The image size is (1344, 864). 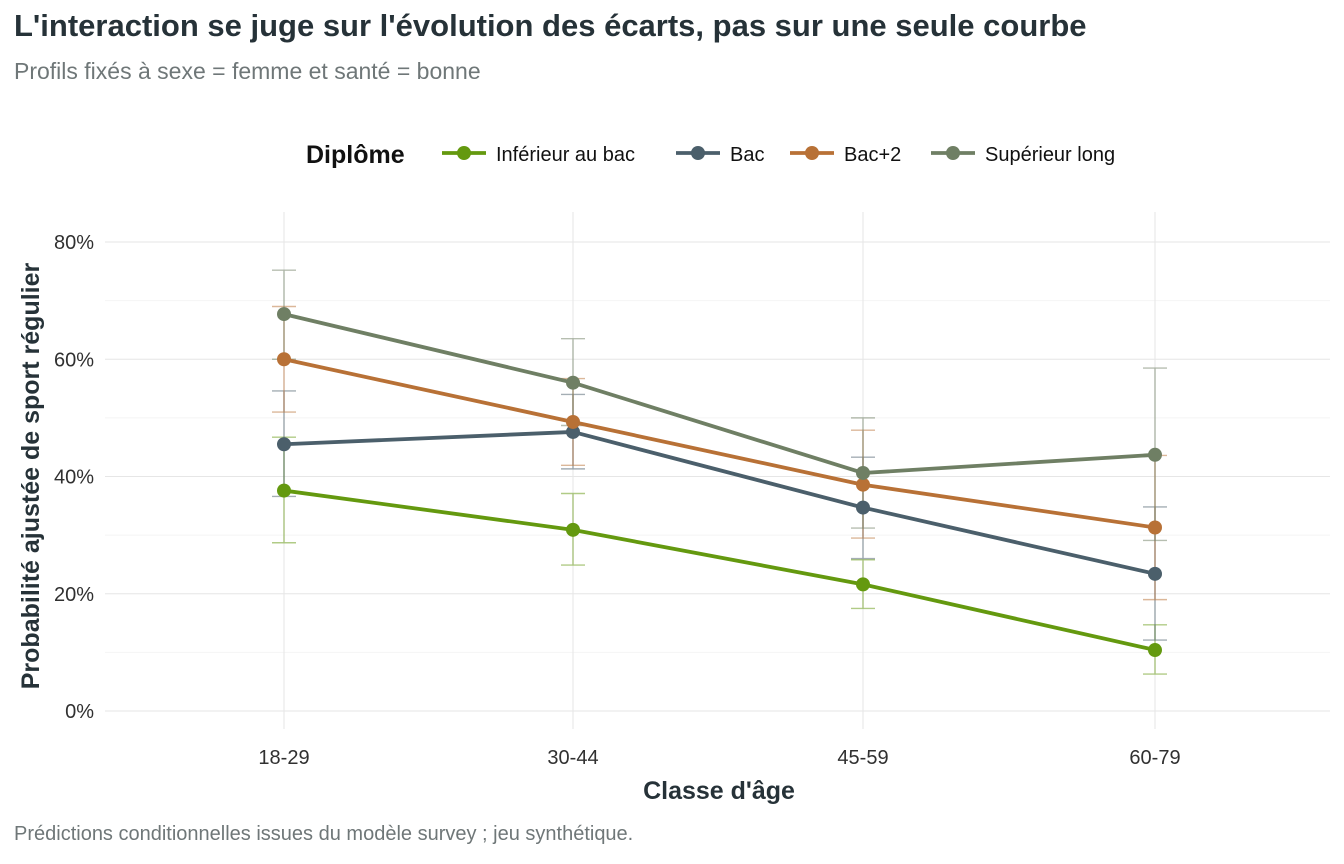 I want to click on y-tick-label: 60%, so click(x=74, y=360).